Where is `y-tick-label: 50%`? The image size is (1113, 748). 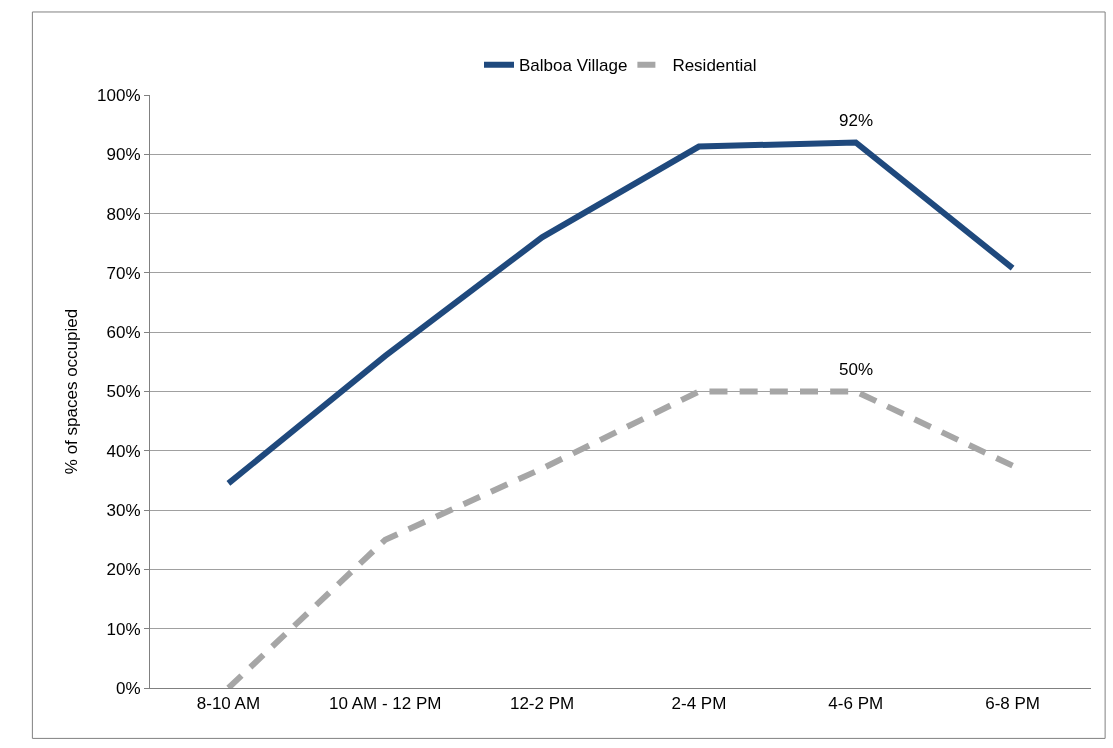 y-tick-label: 50% is located at coordinates (123, 392).